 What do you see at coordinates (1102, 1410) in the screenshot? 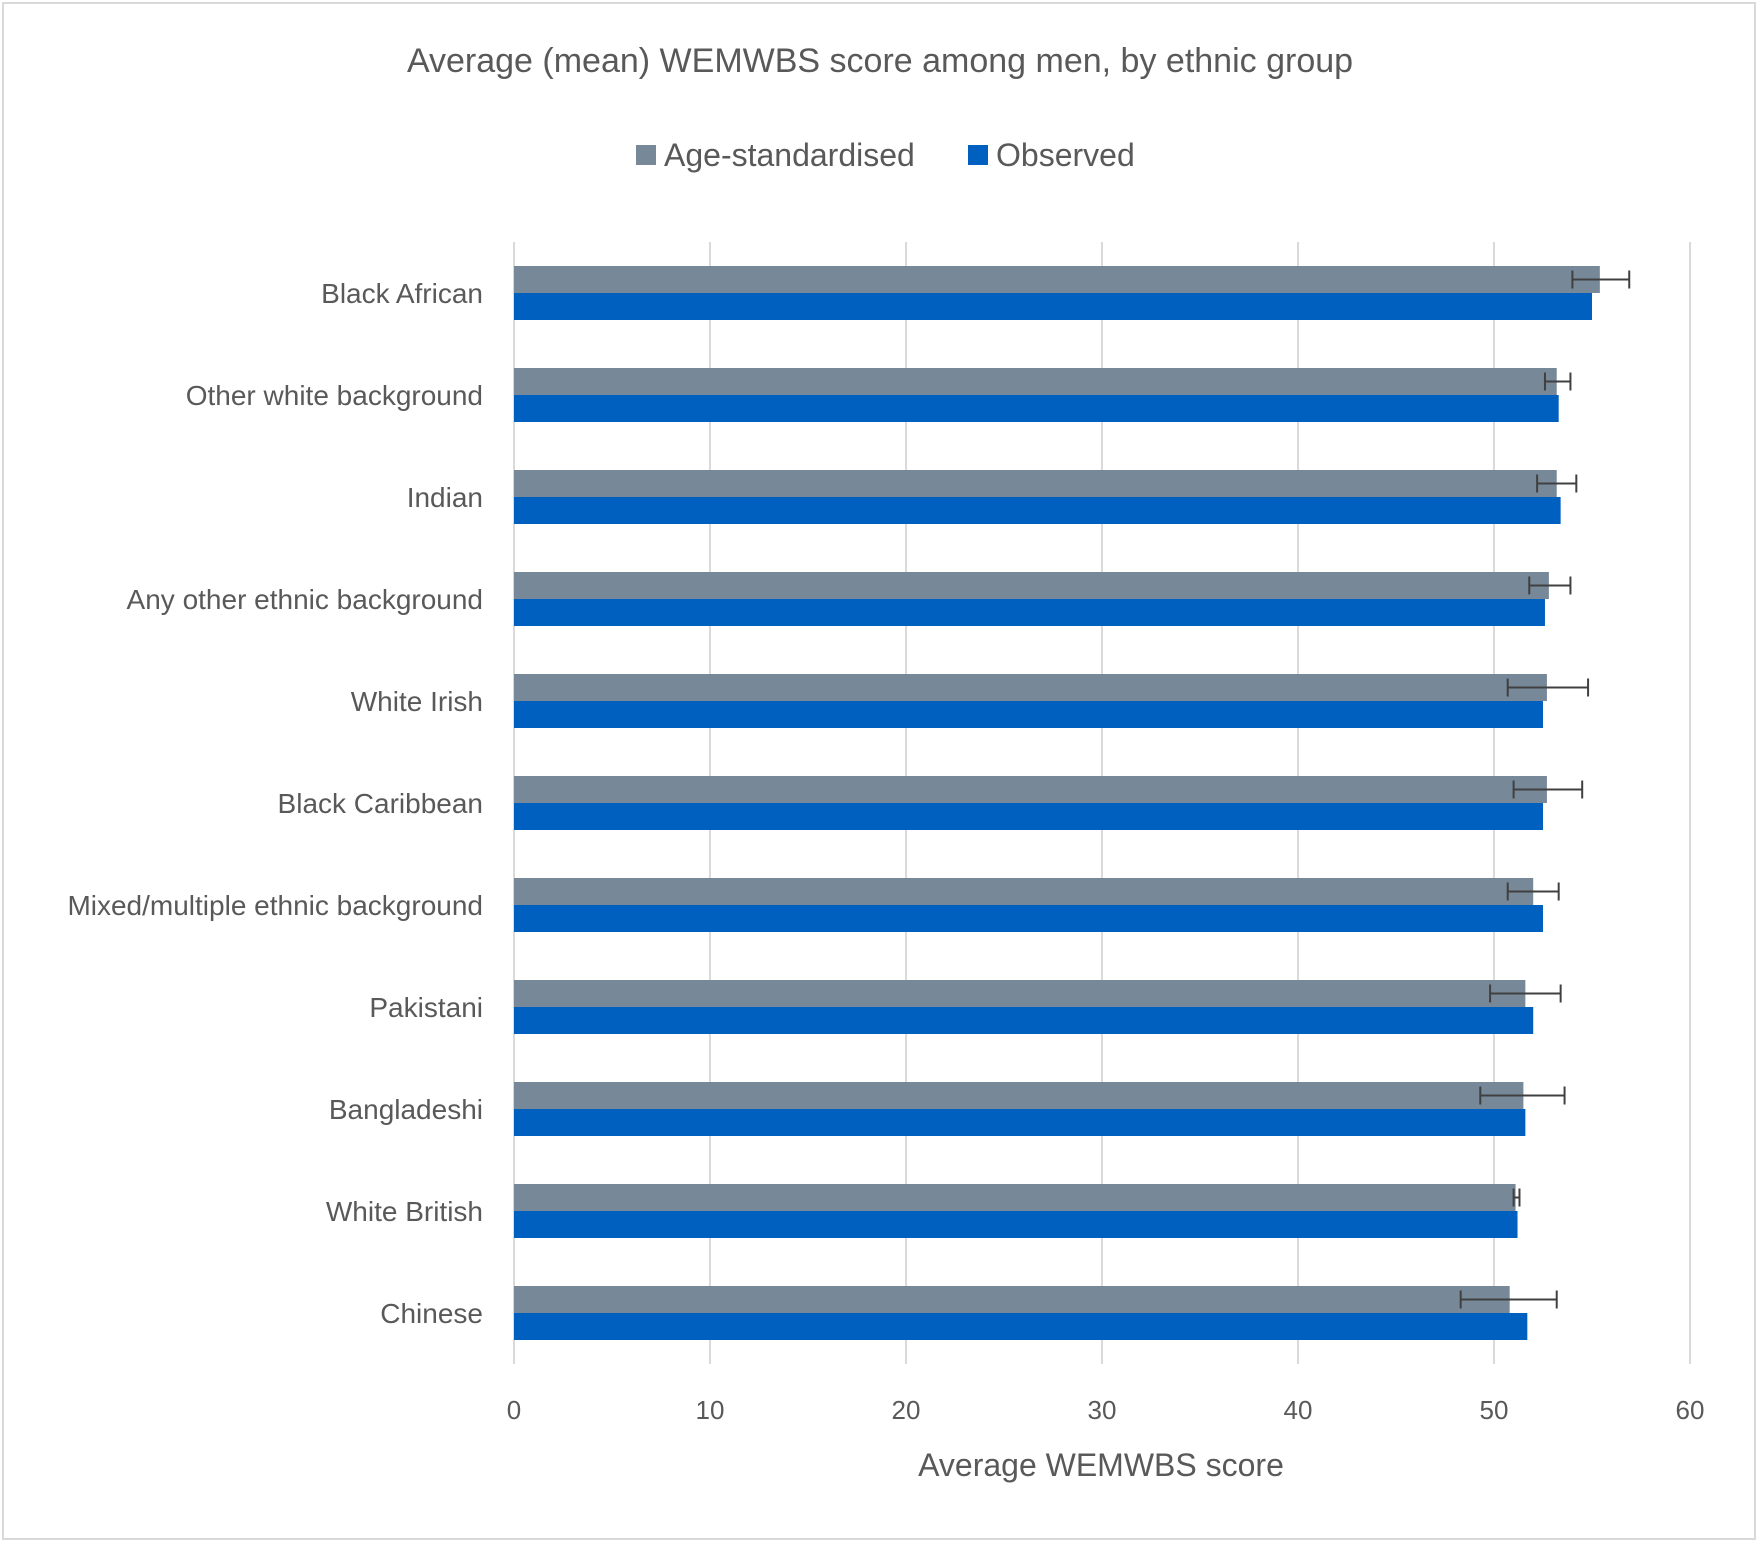
I see `x-tick-label-30: 30` at bounding box center [1102, 1410].